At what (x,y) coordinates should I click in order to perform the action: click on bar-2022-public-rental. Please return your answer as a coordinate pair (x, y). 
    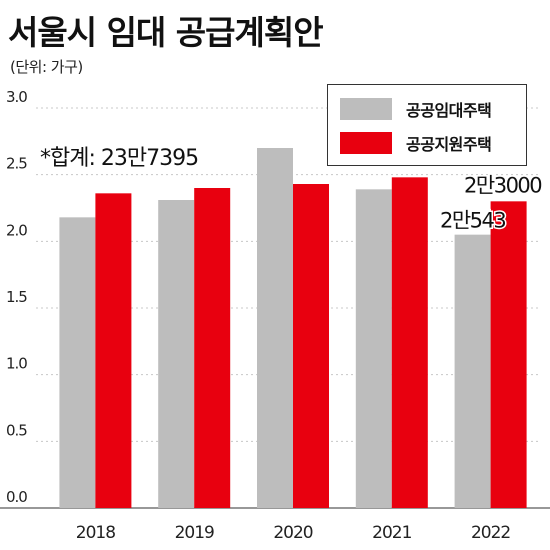
    Looking at the image, I should click on (472, 371).